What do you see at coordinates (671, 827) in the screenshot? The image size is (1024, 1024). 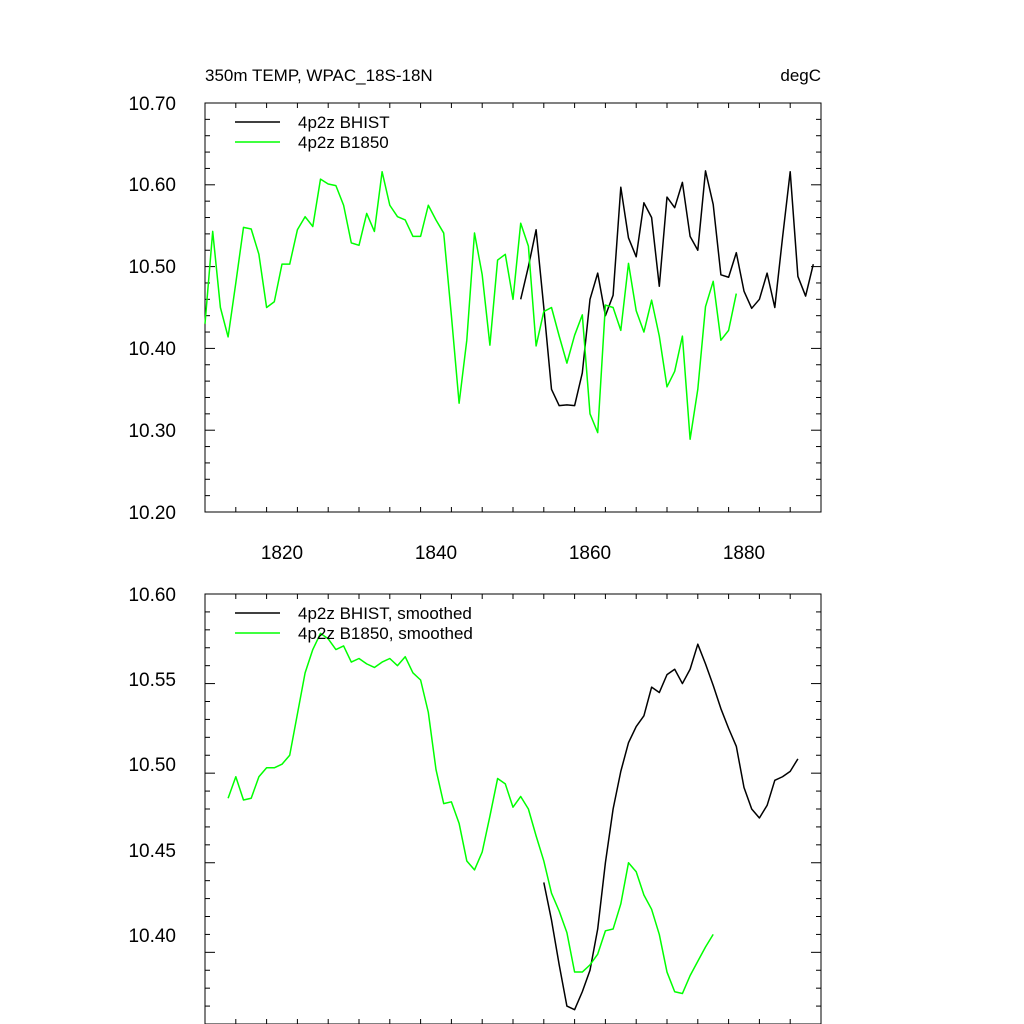 I see `series-line-4p2z-bhist-smoothed` at bounding box center [671, 827].